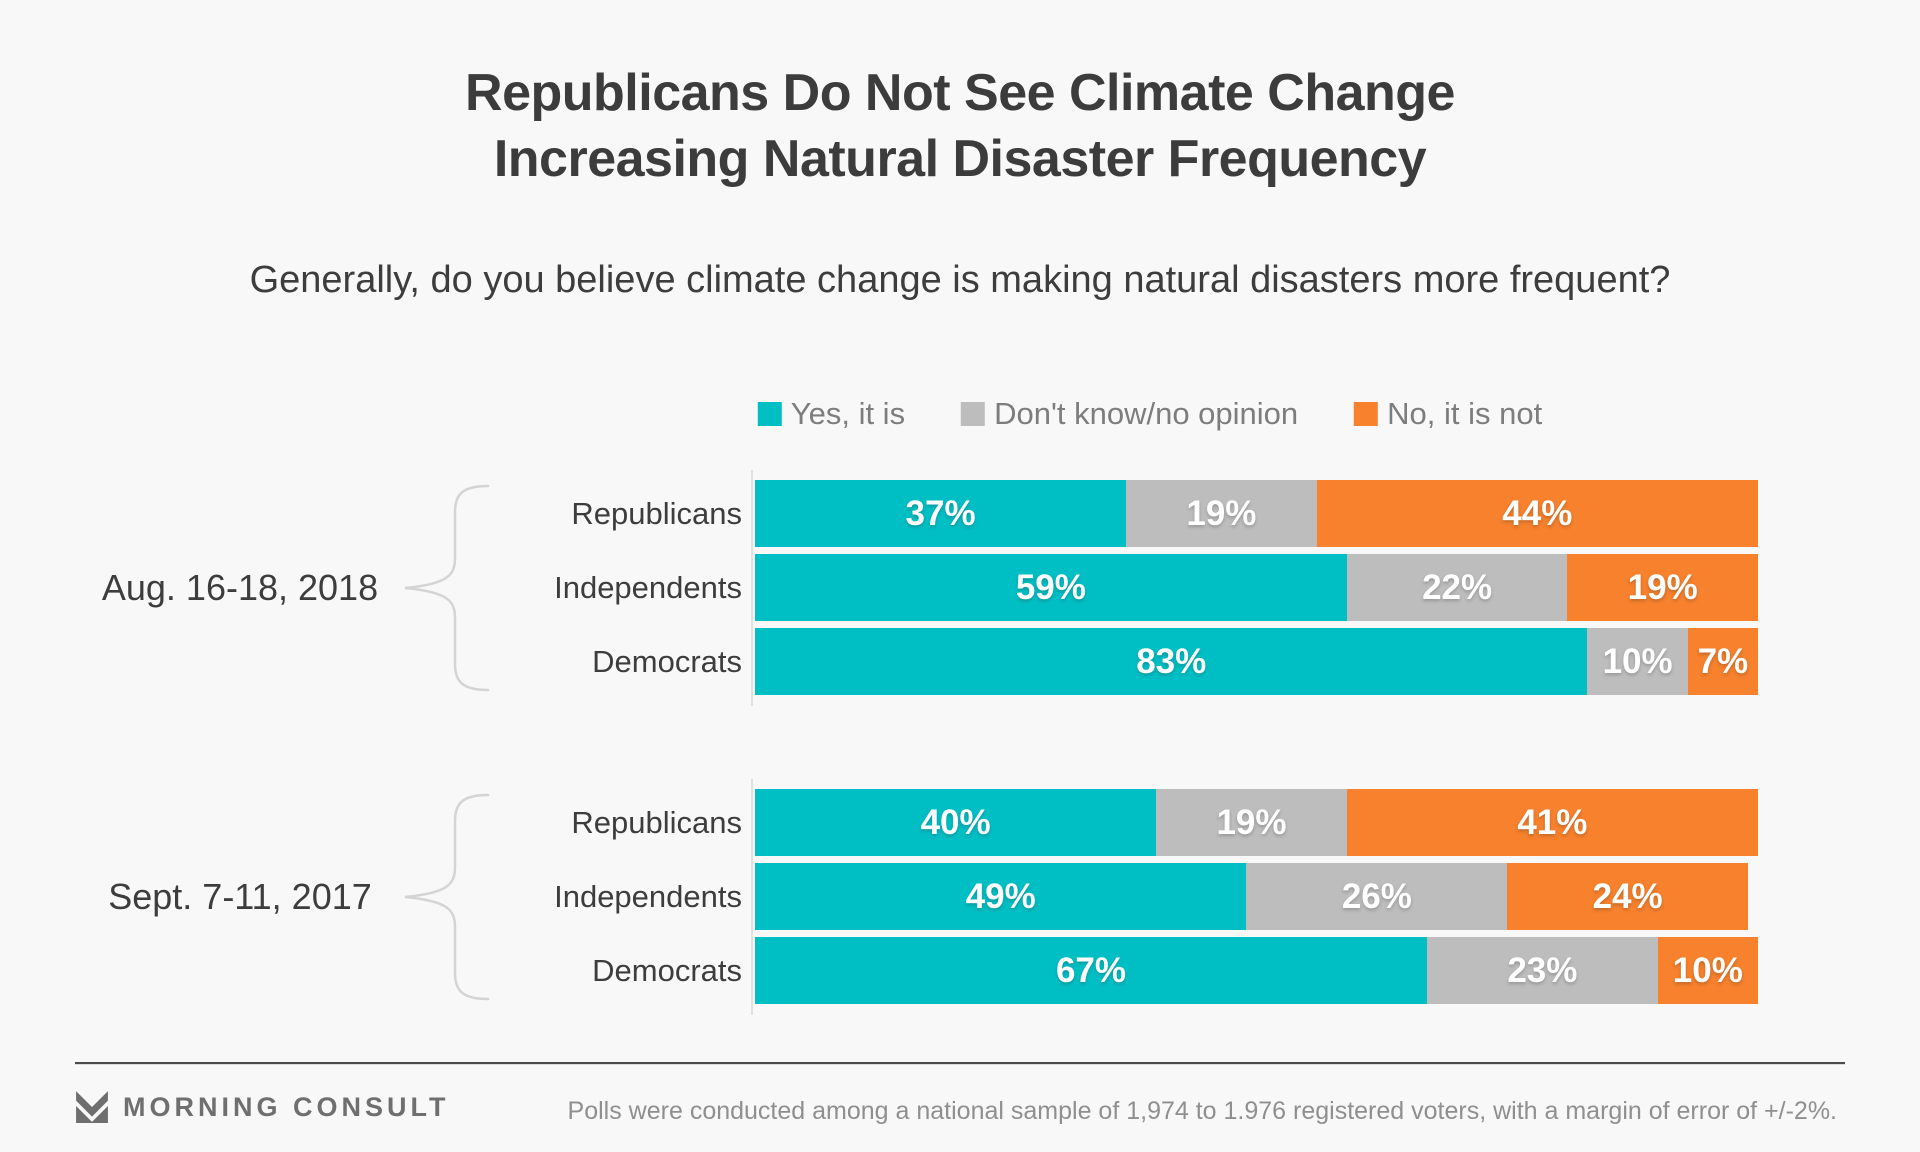 This screenshot has width=1920, height=1152. I want to click on bar-row: Democrats 83% 10% 7%, so click(960, 661).